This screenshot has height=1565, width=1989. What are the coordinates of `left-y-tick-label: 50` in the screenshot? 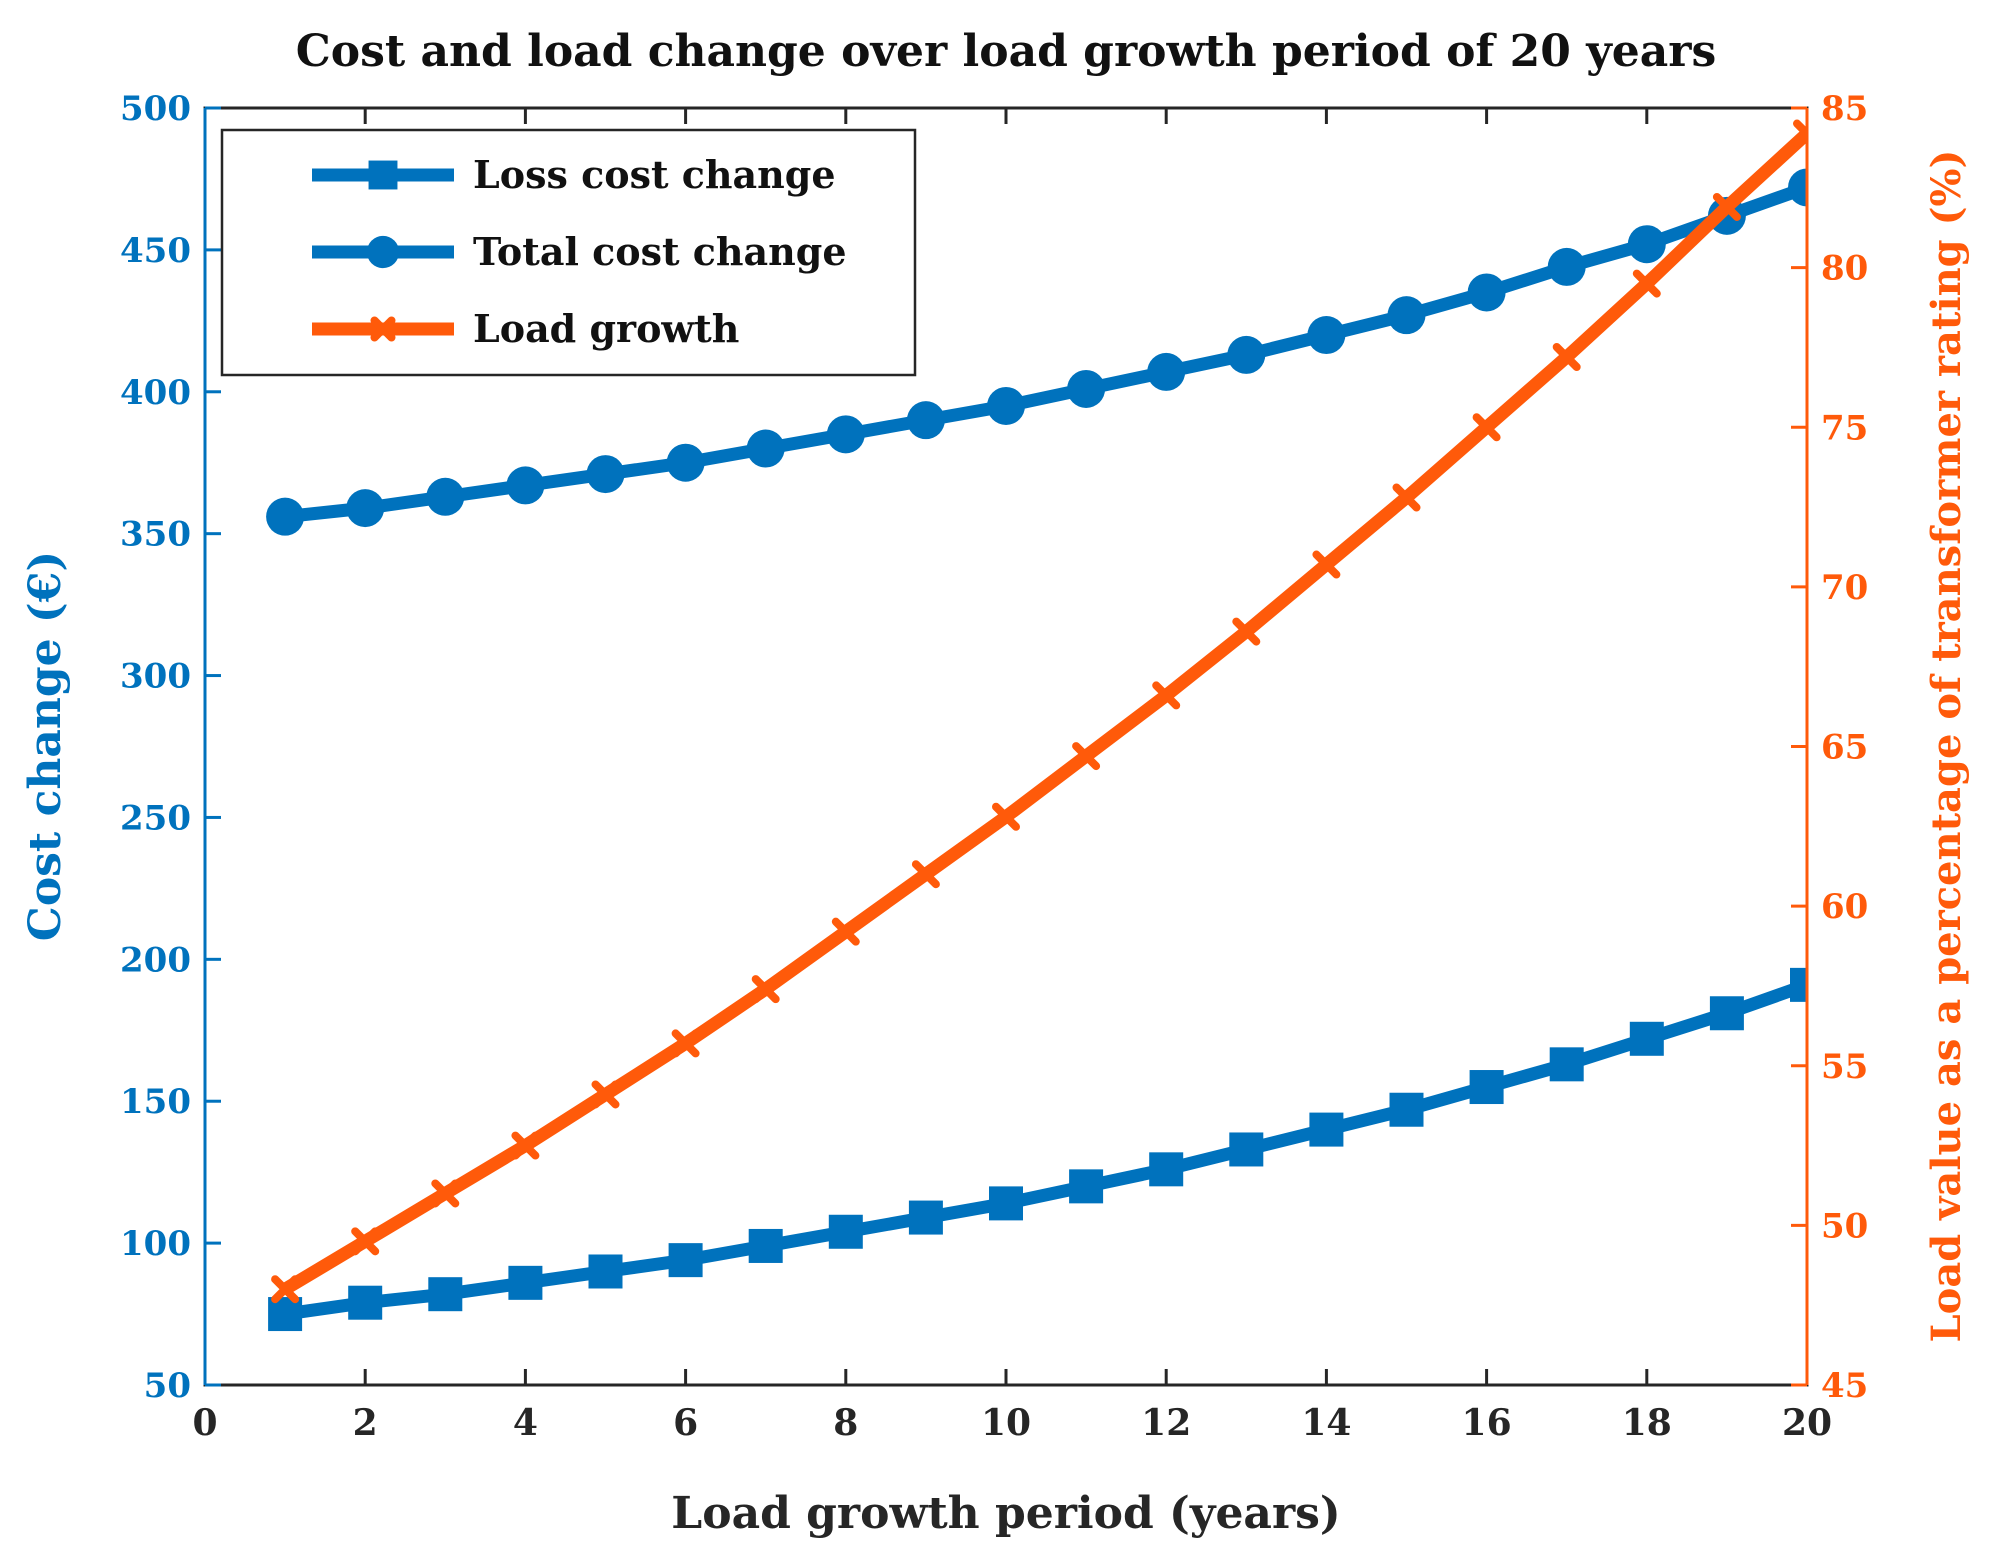 It's located at (167, 1386).